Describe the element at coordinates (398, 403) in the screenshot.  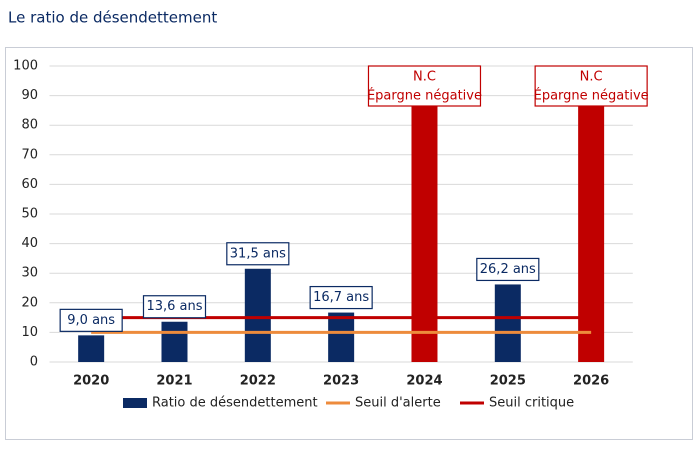
I see `legend-label: Seuil d'alerte` at that location.